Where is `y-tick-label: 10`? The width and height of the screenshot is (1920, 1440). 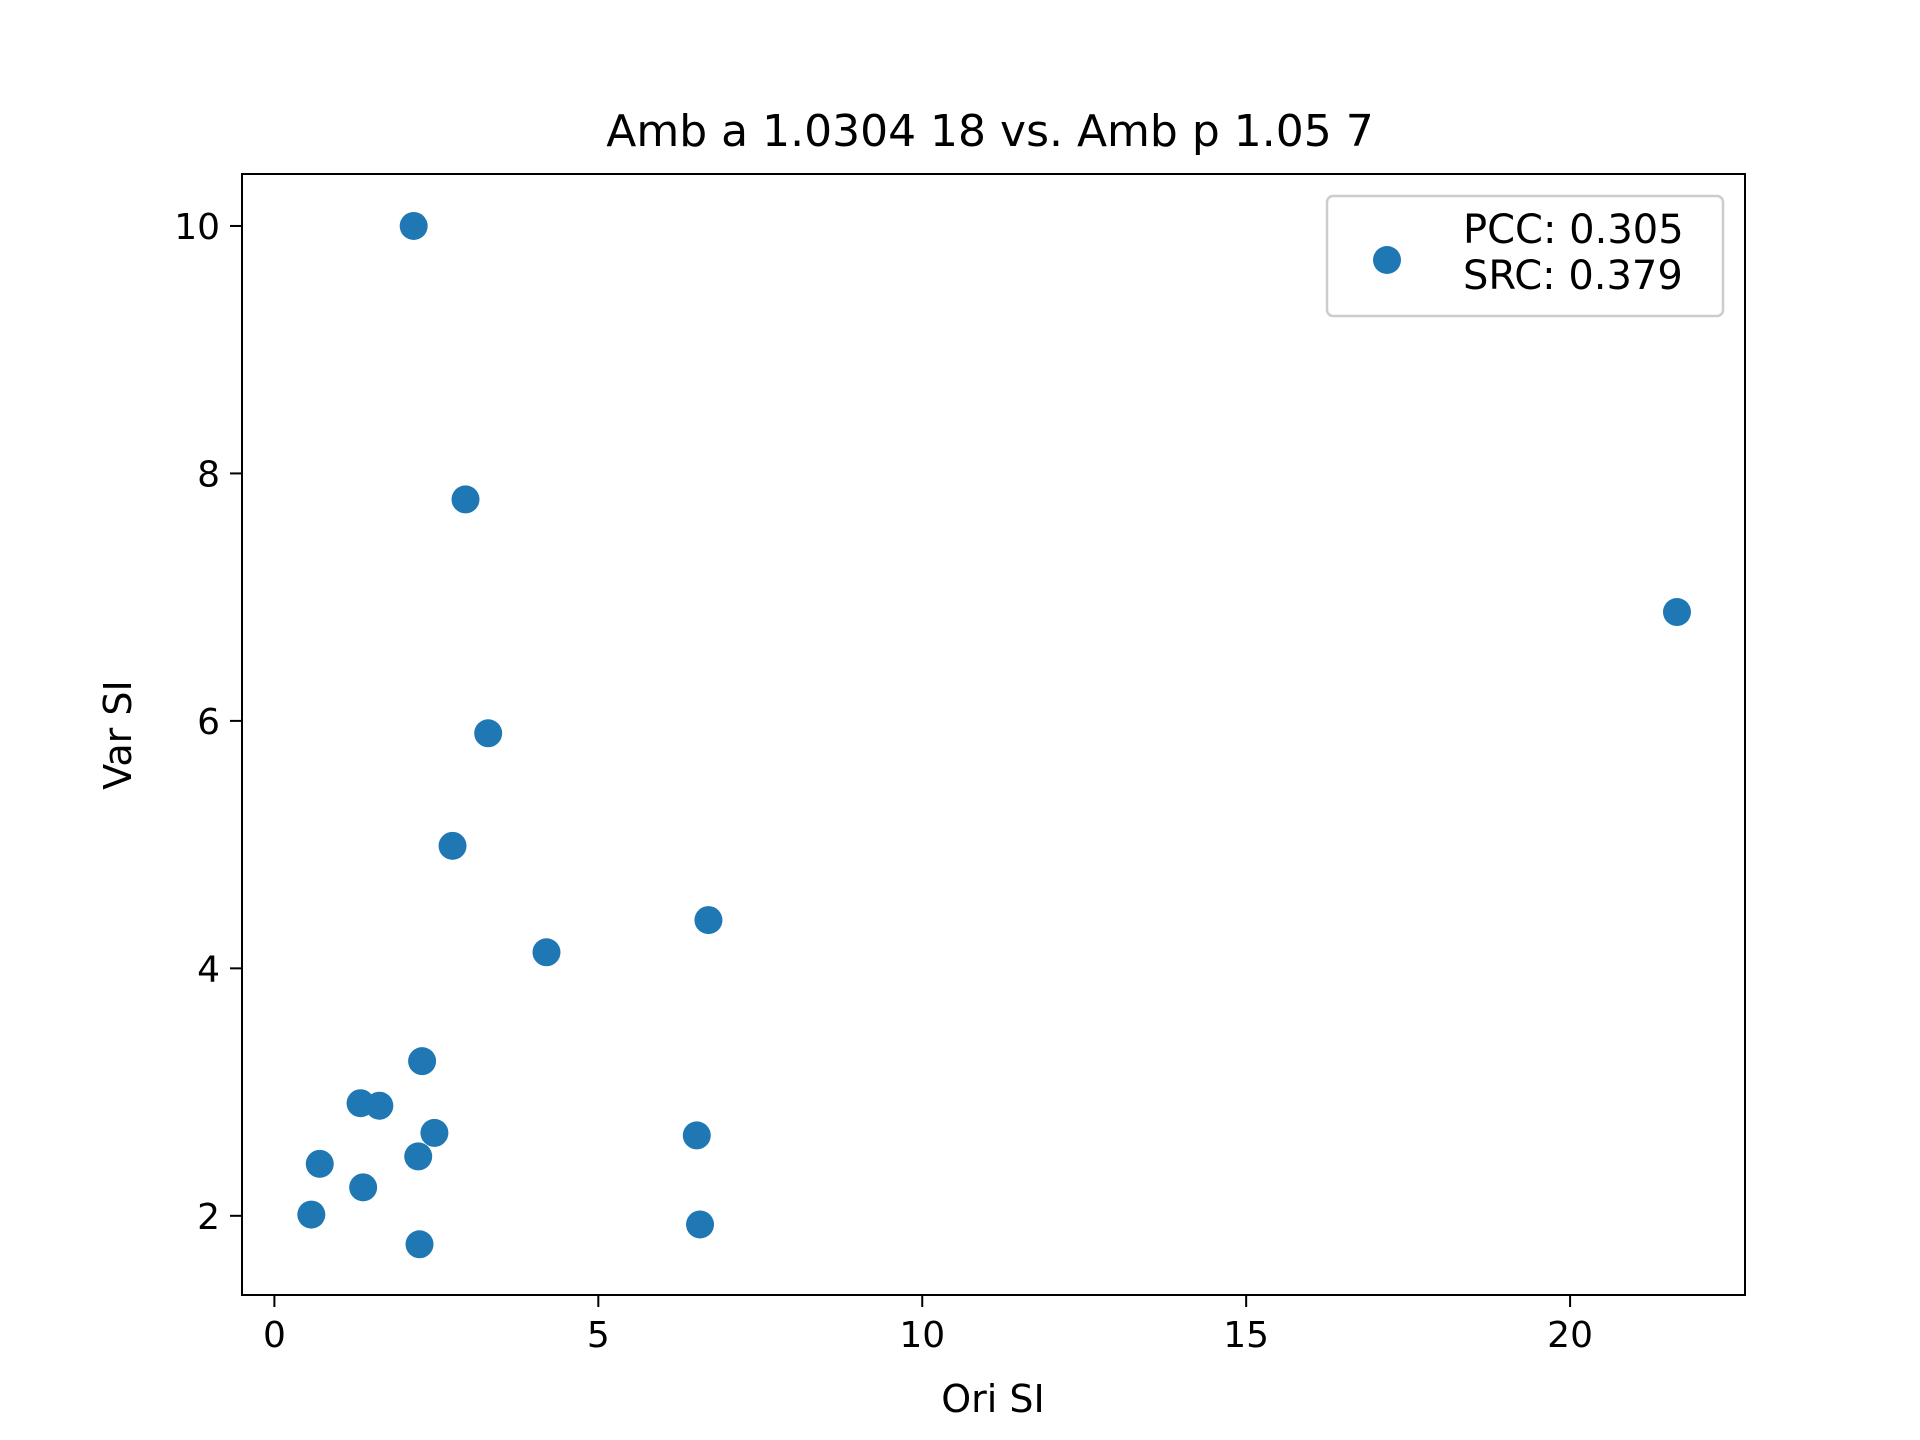
y-tick-label: 10 is located at coordinates (197, 227).